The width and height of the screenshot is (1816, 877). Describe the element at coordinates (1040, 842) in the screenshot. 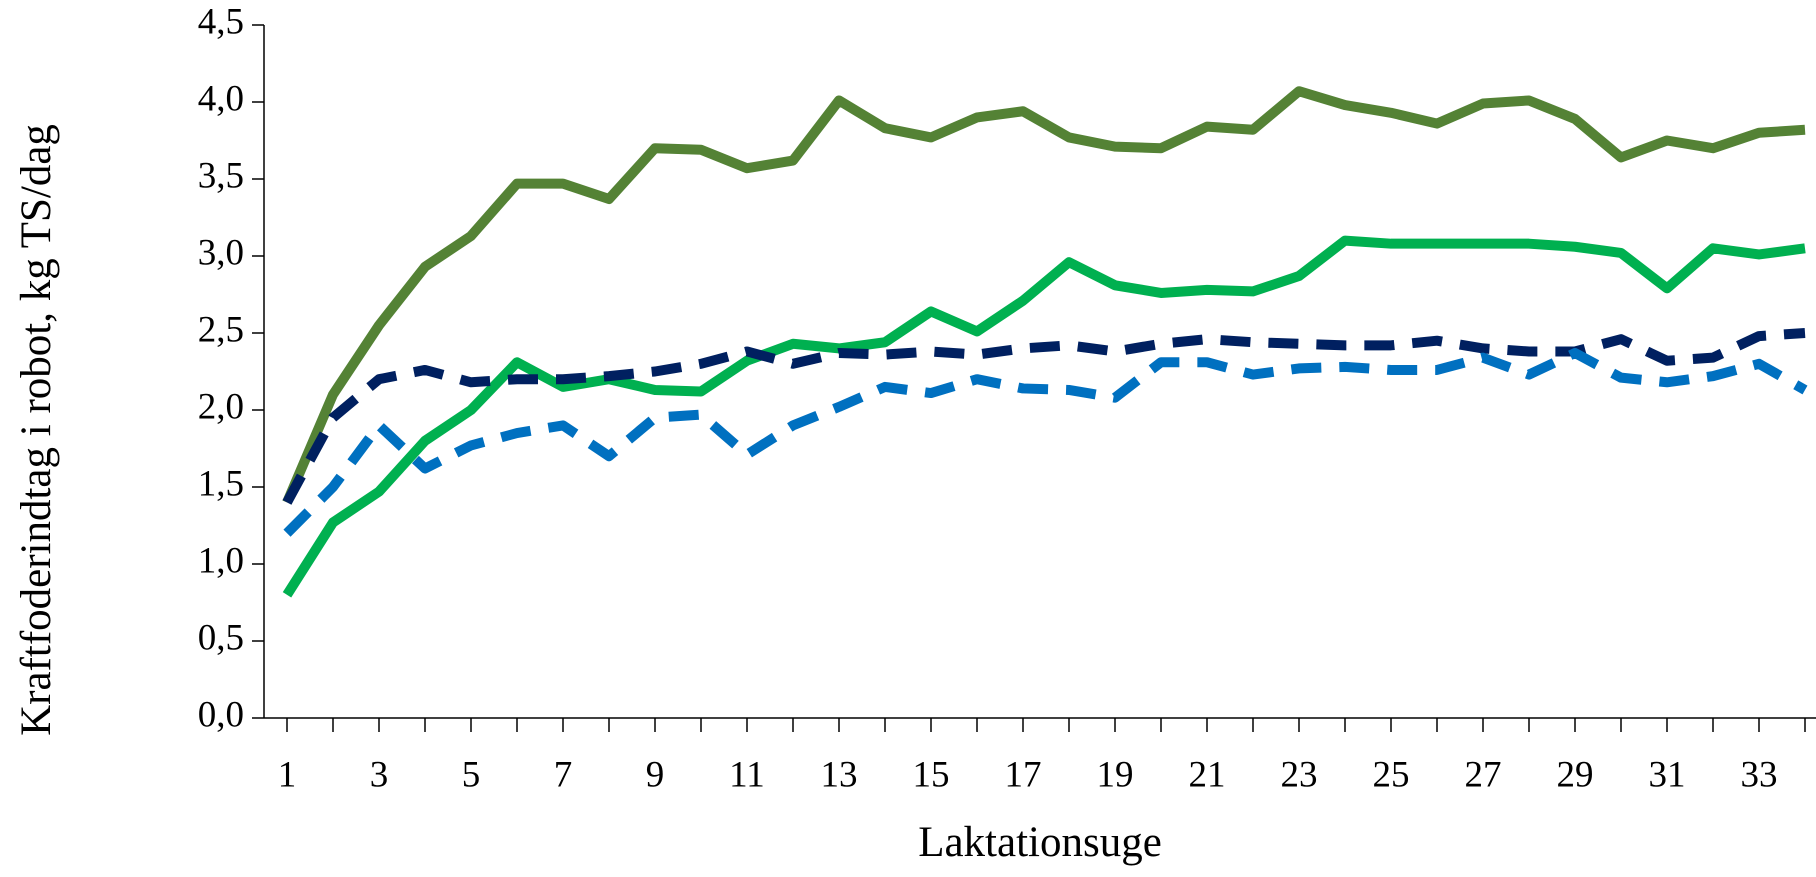

I see `x-axis-title: Laktationsuge` at that location.